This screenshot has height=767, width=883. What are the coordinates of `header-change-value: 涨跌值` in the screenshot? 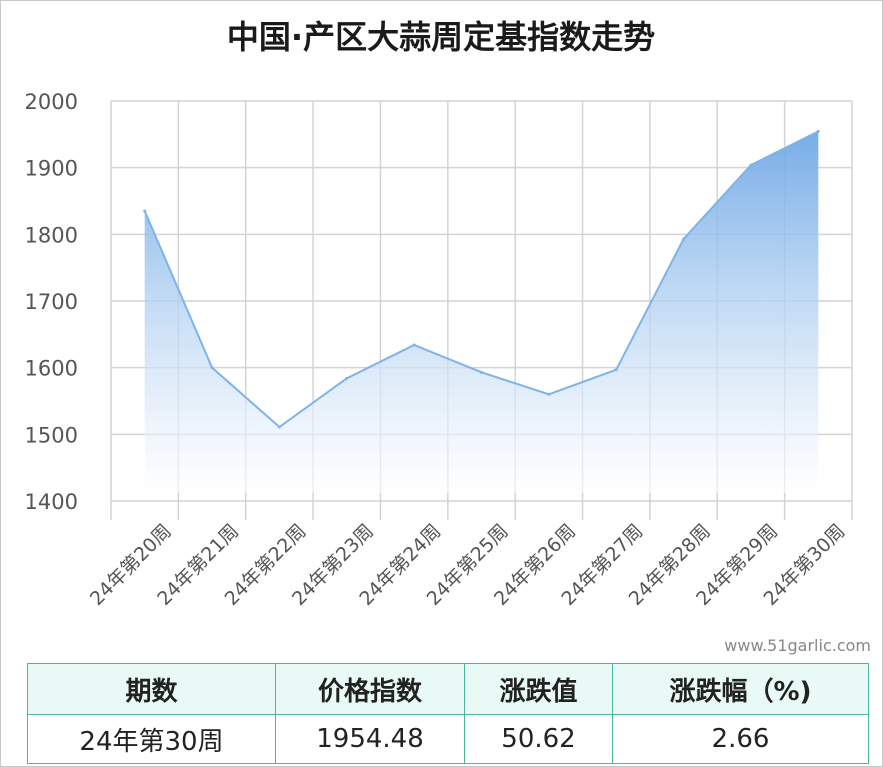 It's located at (538, 689).